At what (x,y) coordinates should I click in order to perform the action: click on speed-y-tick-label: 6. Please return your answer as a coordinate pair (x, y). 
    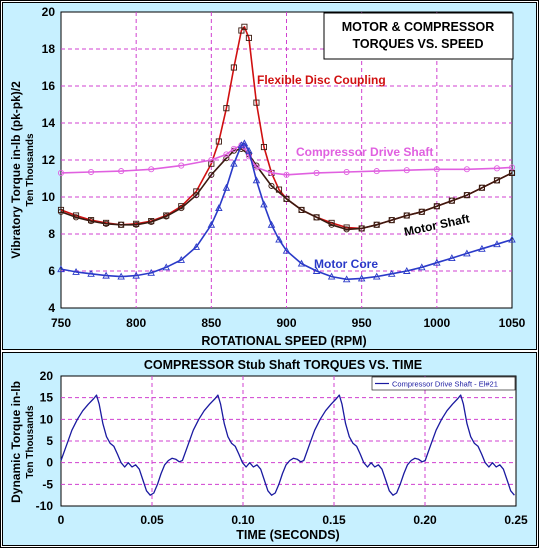
    Looking at the image, I should click on (51, 271).